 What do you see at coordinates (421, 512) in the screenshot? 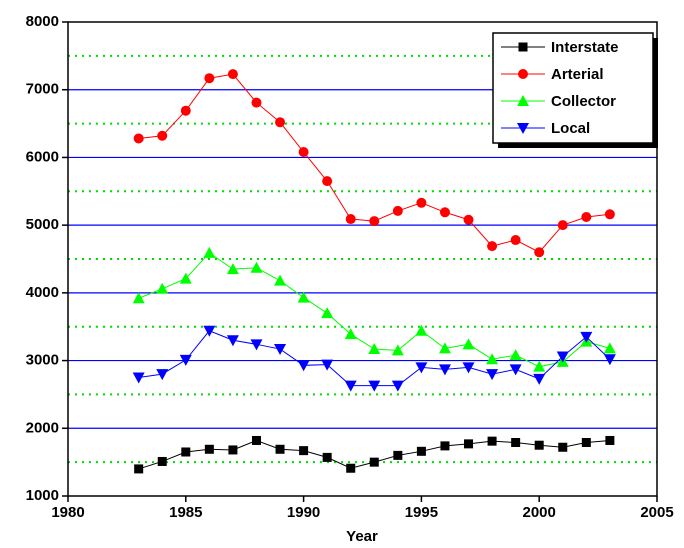
I see `x-tick-label: 1995` at bounding box center [421, 512].